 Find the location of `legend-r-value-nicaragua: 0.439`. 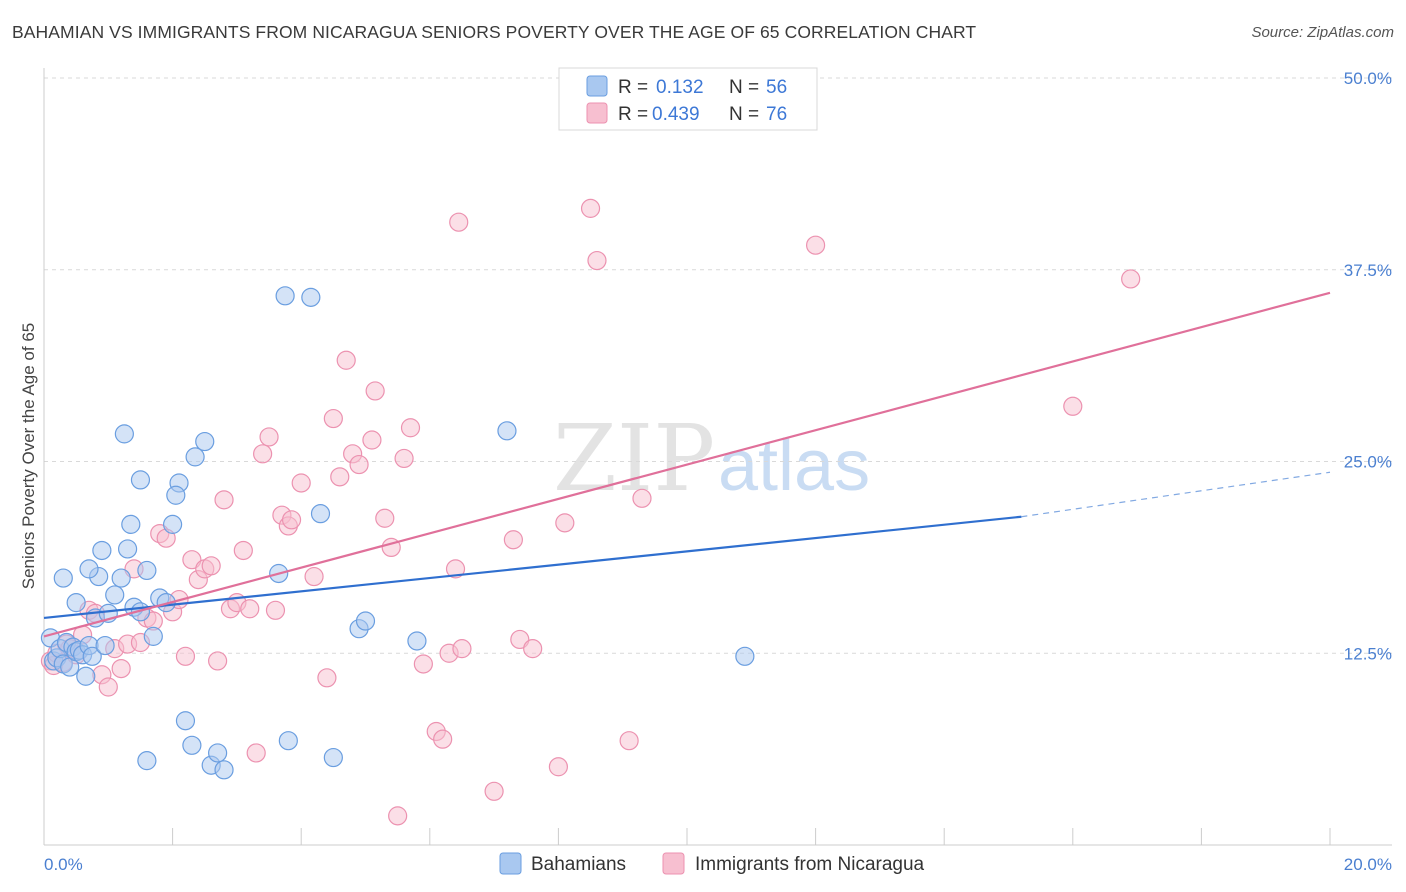

legend-r-value-nicaragua: 0.439 is located at coordinates (676, 114).